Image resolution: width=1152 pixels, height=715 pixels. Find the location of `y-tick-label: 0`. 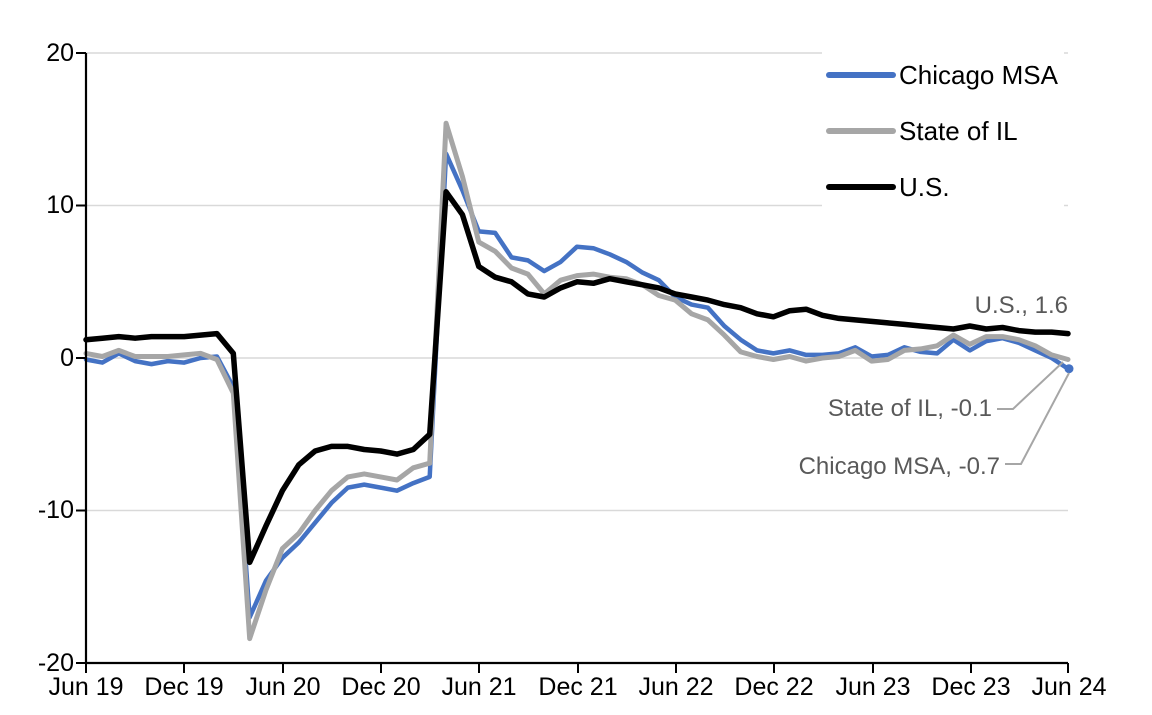

y-tick-label: 0 is located at coordinates (67, 358).